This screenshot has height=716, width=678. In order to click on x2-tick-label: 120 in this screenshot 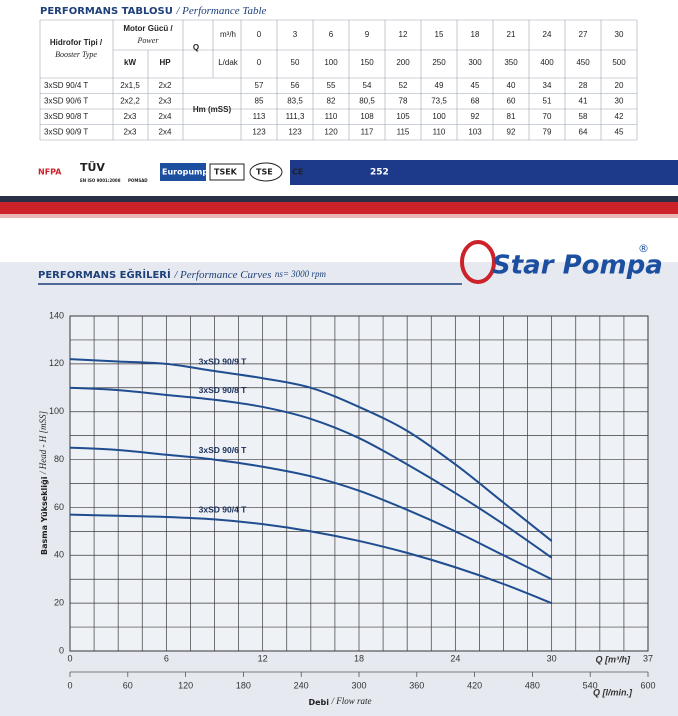, I will do `click(185, 685)`.